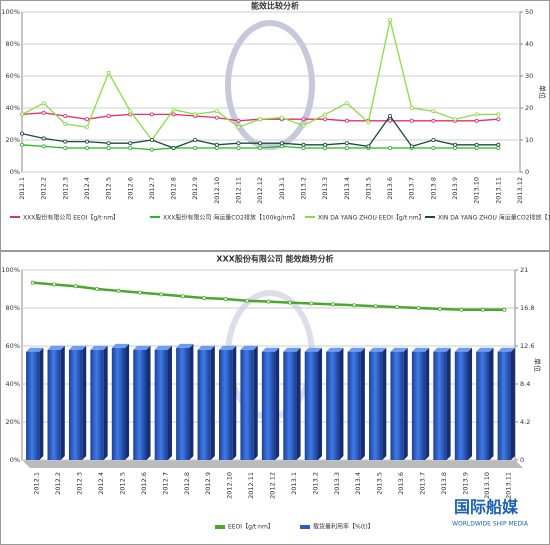 The height and width of the screenshot is (545, 550). Describe the element at coordinates (80, 483) in the screenshot. I see `x-tick-label: 2012.3` at that location.